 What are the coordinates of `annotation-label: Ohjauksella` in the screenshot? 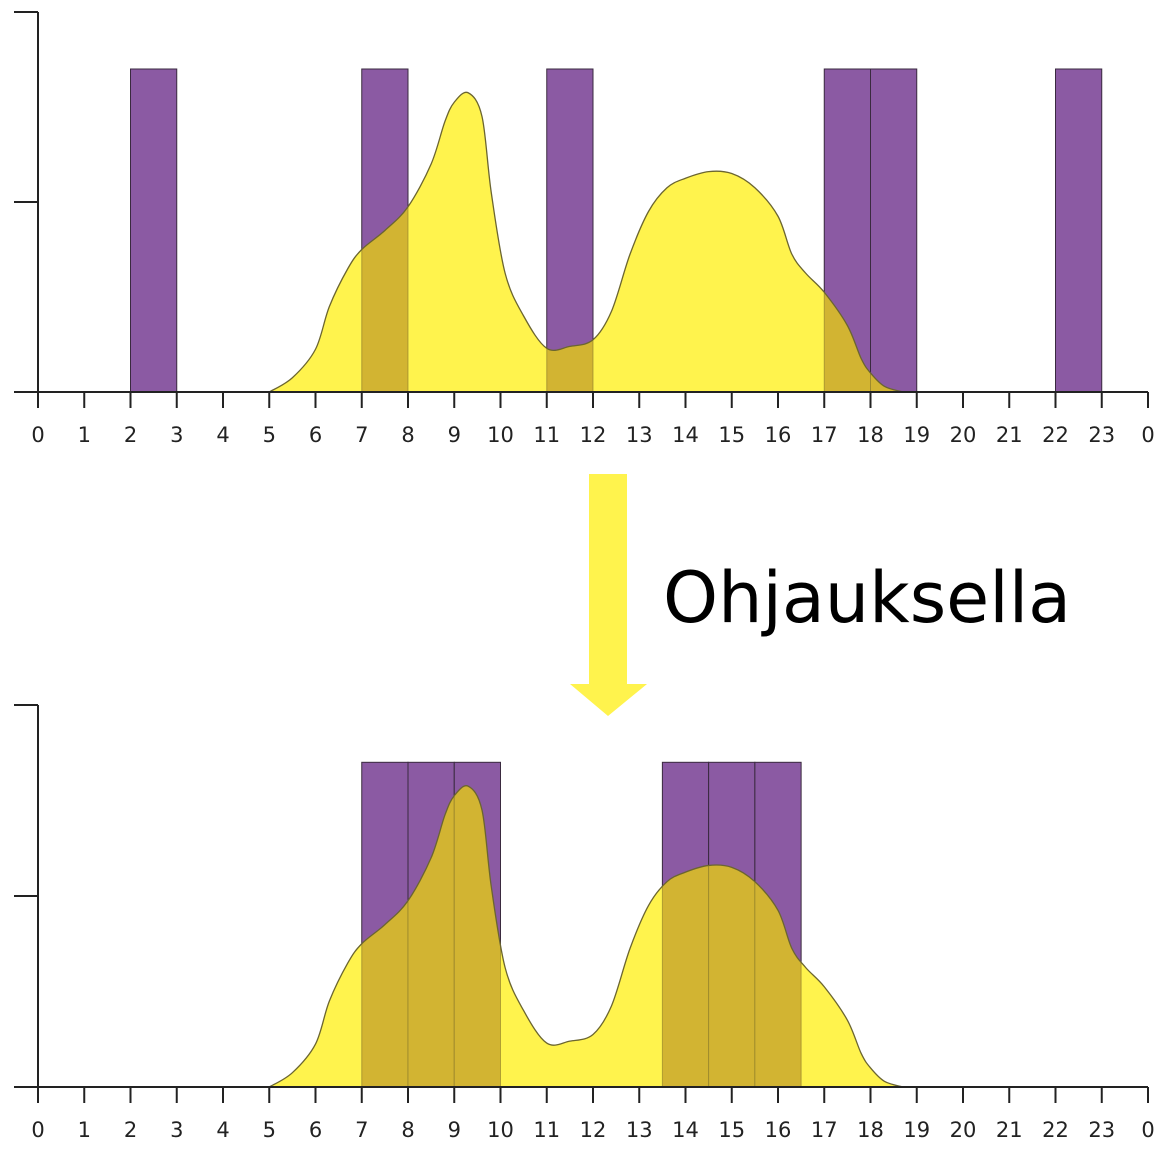 It's located at (867, 598).